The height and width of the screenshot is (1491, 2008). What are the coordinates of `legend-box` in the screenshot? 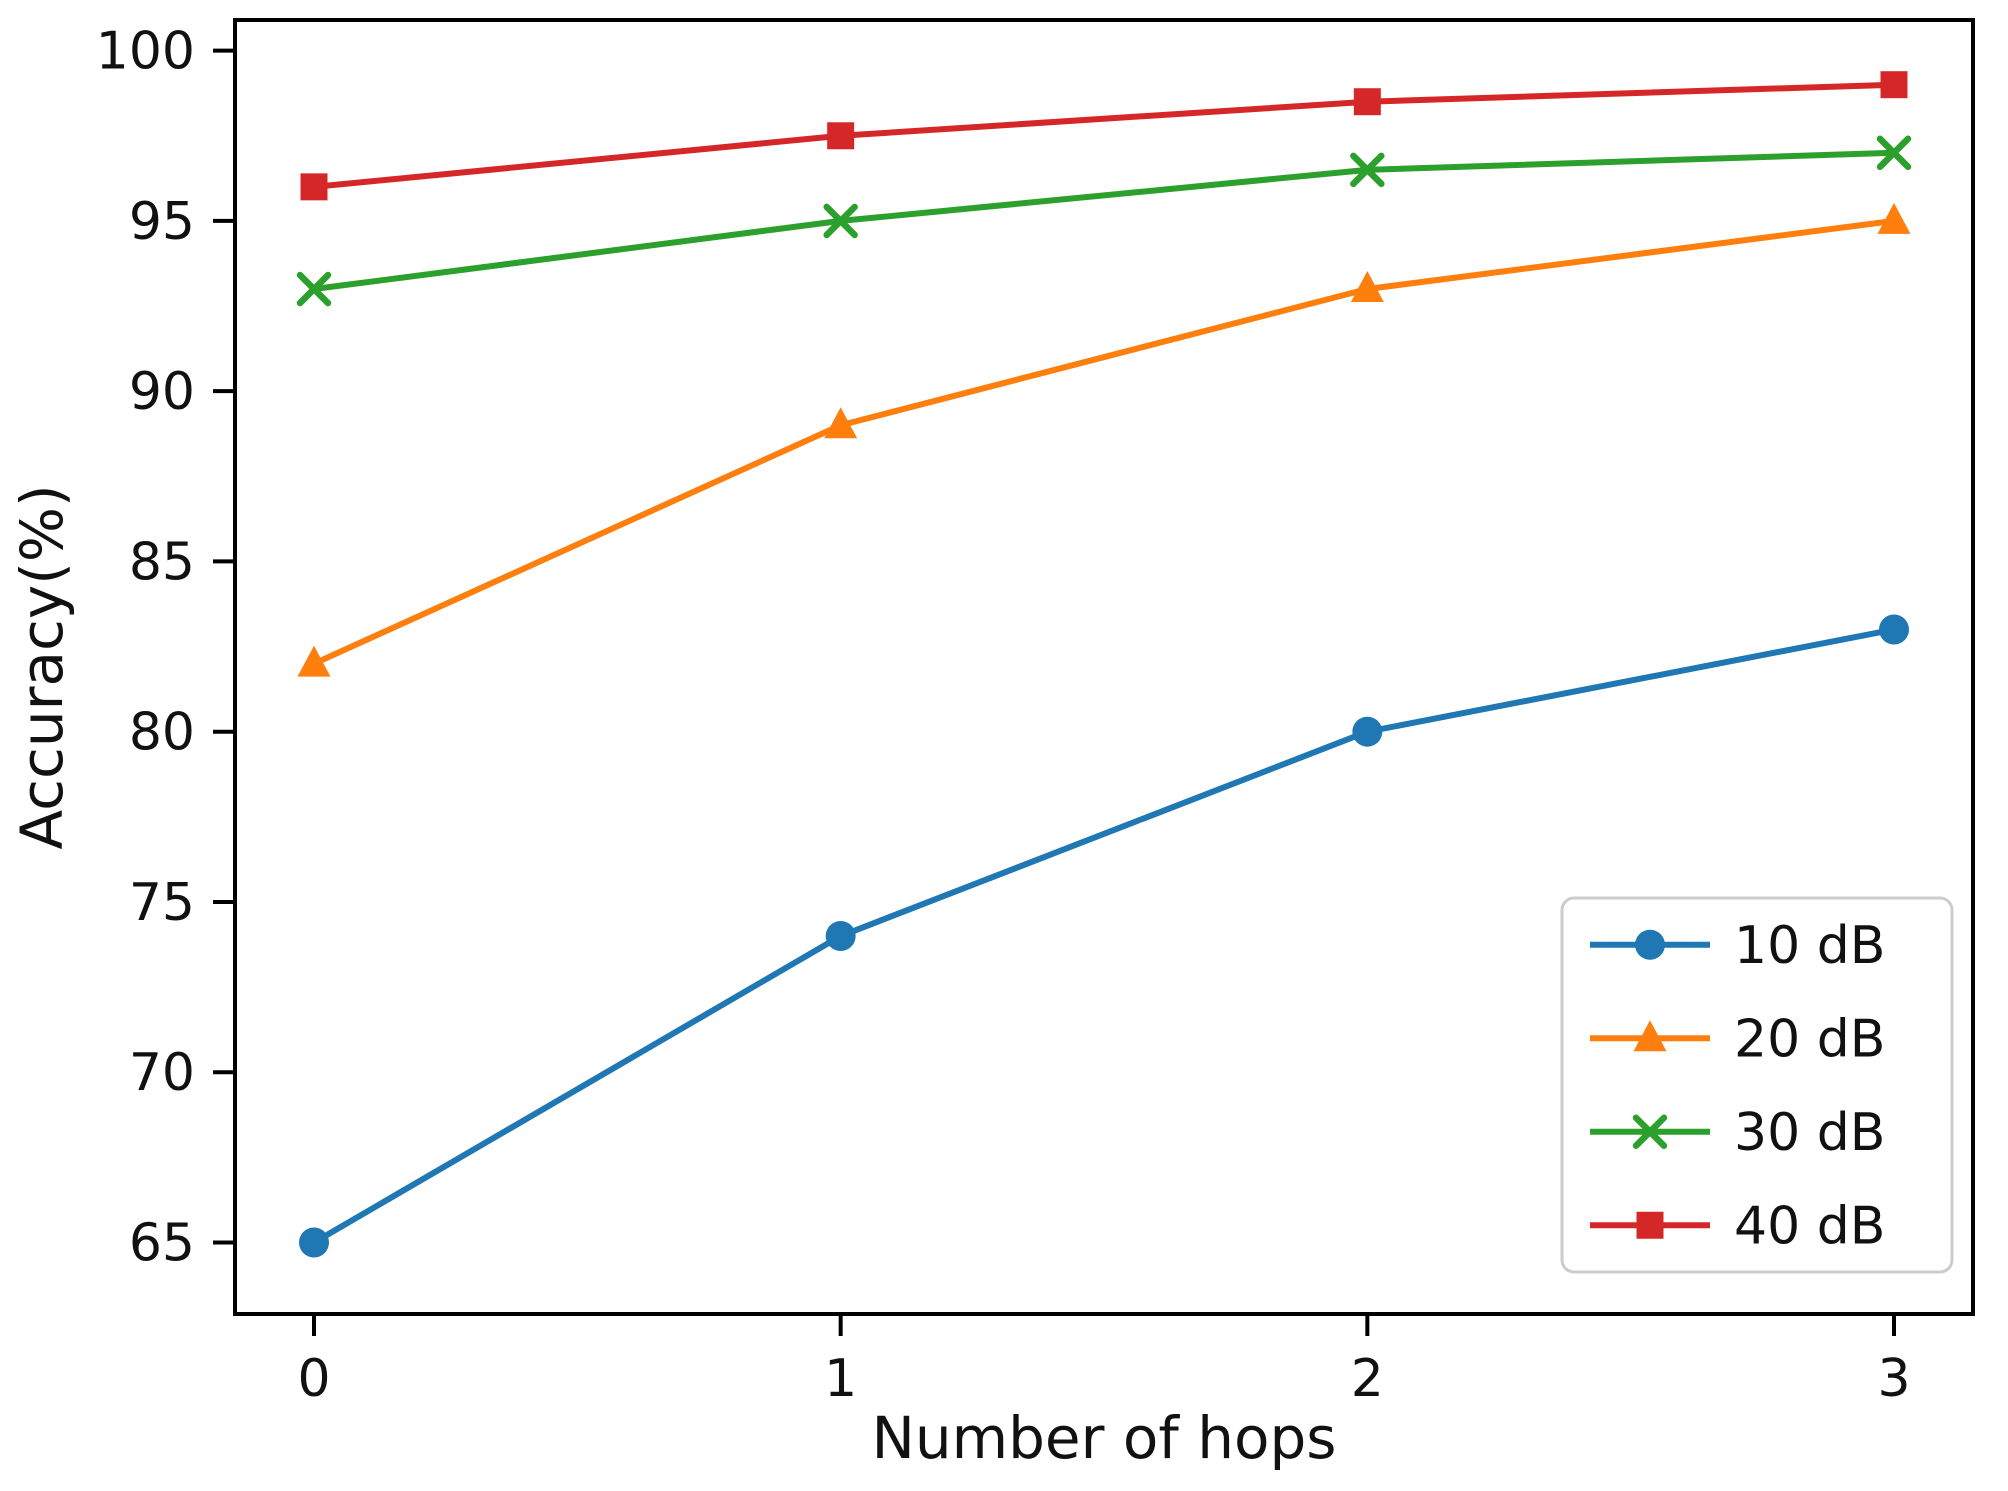 It's located at (1757, 1085).